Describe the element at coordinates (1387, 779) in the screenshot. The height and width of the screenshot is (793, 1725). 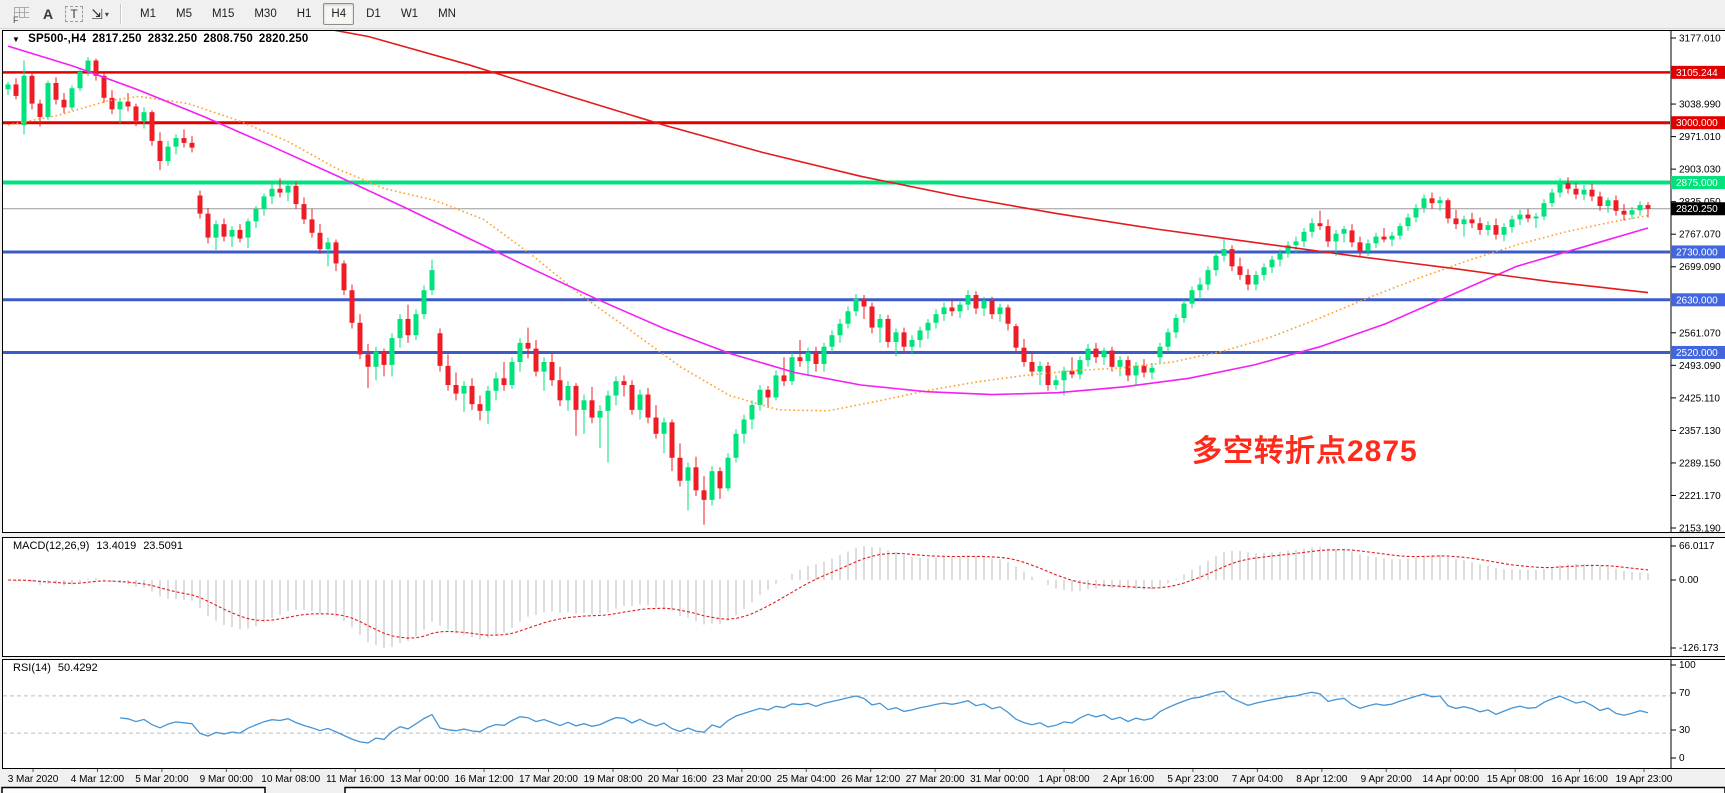
I see `svg-text: 9 Apr 20:00` at that location.